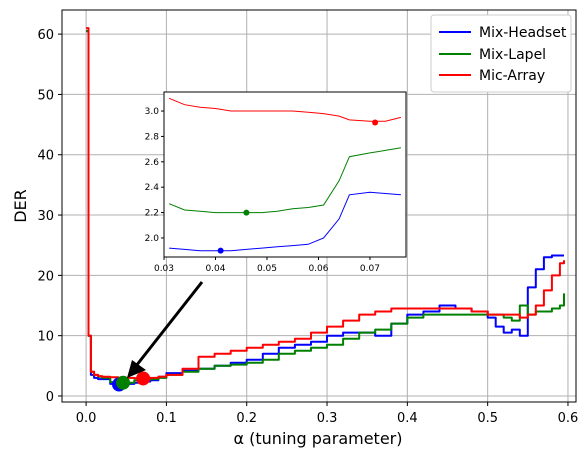 The width and height of the screenshot is (580, 450). What do you see at coordinates (136, 369) in the screenshot?
I see `zoom-arrow-head` at bounding box center [136, 369].